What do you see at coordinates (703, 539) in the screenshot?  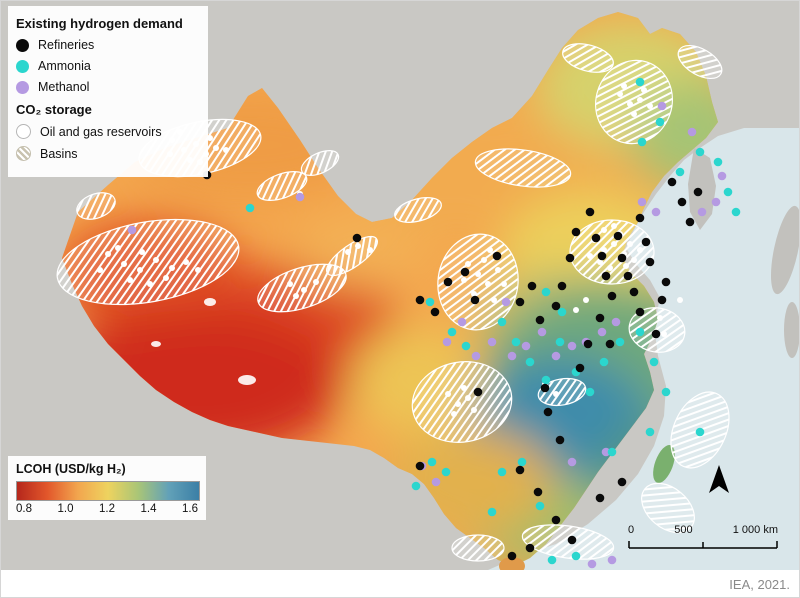 I see `scale-bar: 0 500 1 000 km` at bounding box center [703, 539].